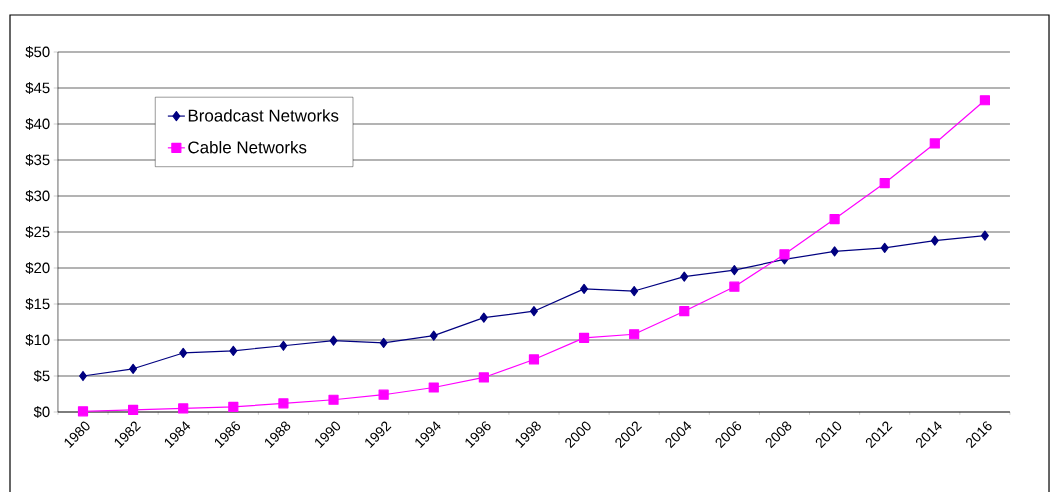 This screenshot has height=492, width=1053. Describe the element at coordinates (41, 412) in the screenshot. I see `y-tick-label: $0` at that location.